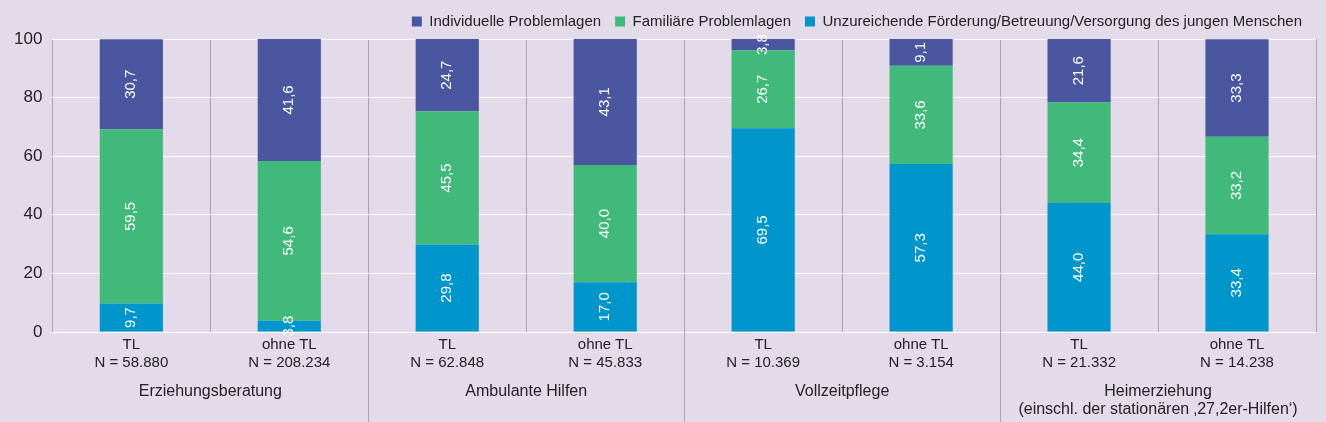 Image resolution: width=1326 pixels, height=422 pixels. Describe the element at coordinates (33, 97) in the screenshot. I see `y-tick-label: 80` at that location.